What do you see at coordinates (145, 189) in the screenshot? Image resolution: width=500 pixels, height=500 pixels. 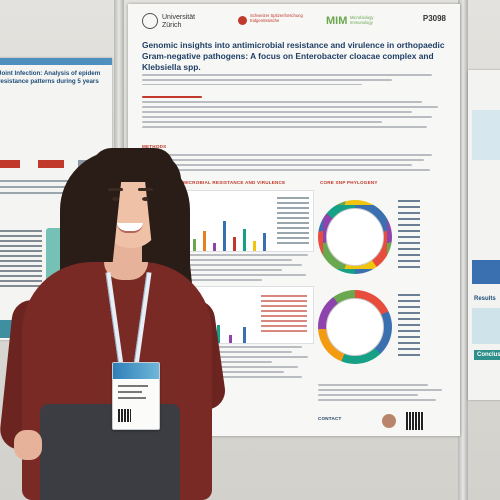 I see `right-eyebrow` at bounding box center [145, 189].